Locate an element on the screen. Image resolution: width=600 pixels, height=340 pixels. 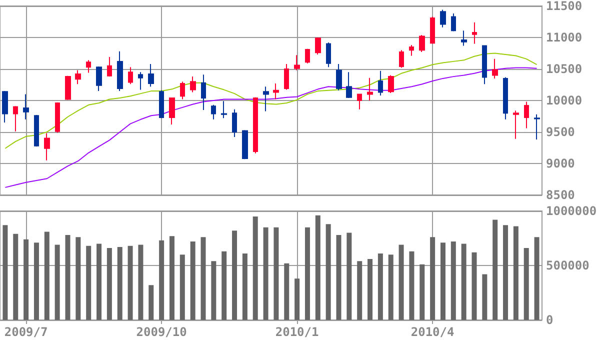
y-tick-label: 9000 is located at coordinates (560, 163).